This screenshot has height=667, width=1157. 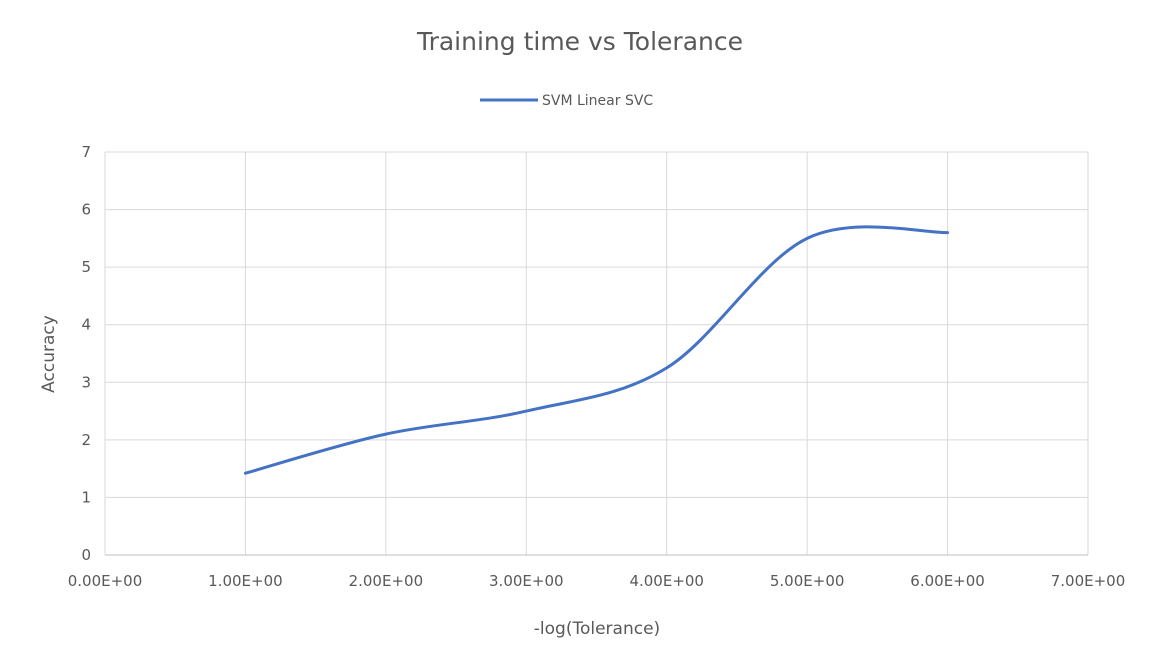 What do you see at coordinates (86, 555) in the screenshot?
I see `y-tick-label: 0` at bounding box center [86, 555].